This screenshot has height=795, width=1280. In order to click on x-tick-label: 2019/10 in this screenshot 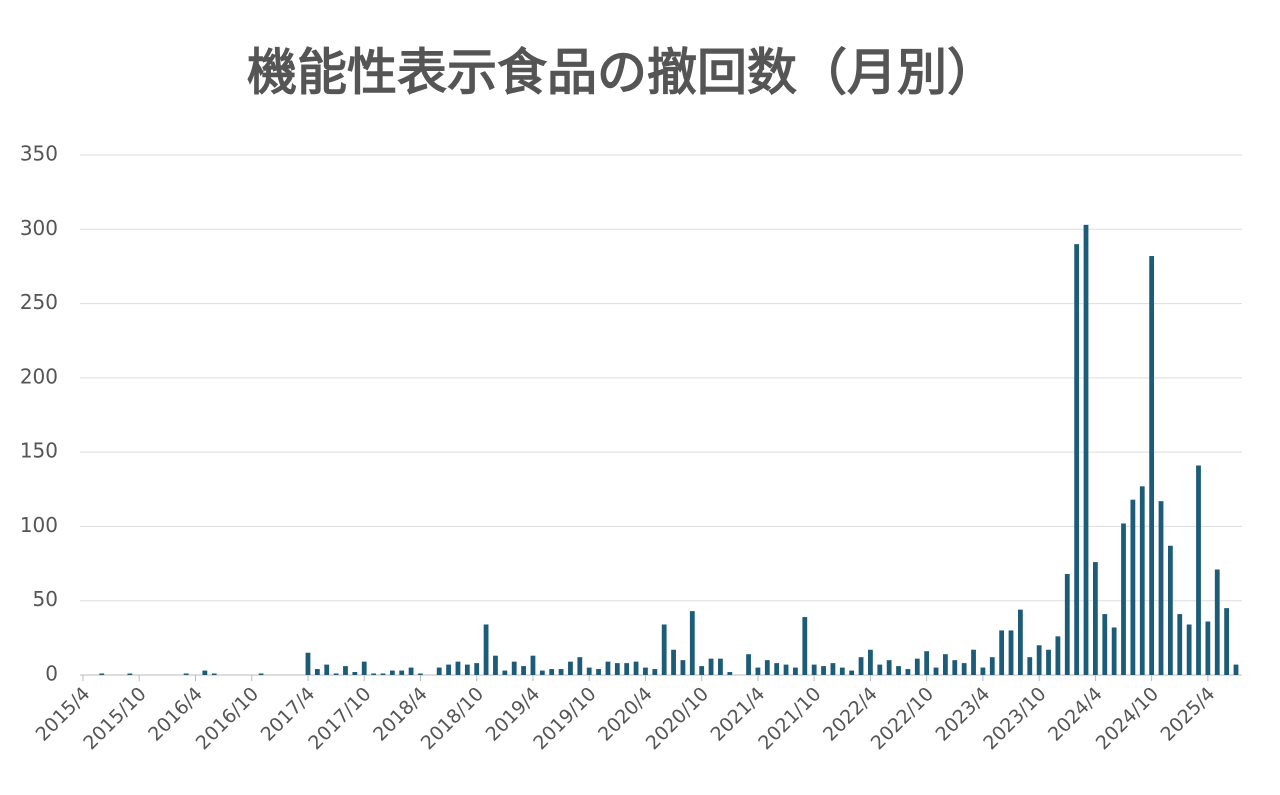, I will do `click(564, 718)`.